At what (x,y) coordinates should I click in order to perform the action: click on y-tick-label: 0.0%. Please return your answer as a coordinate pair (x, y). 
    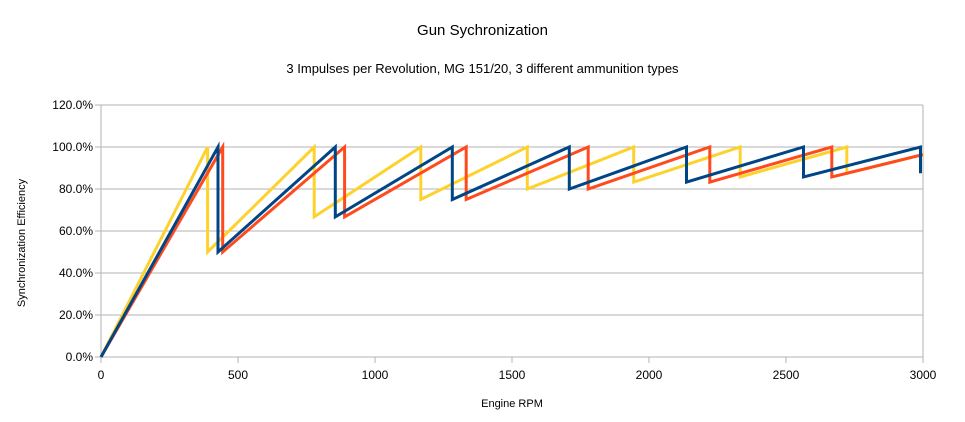
    Looking at the image, I should click on (80, 357).